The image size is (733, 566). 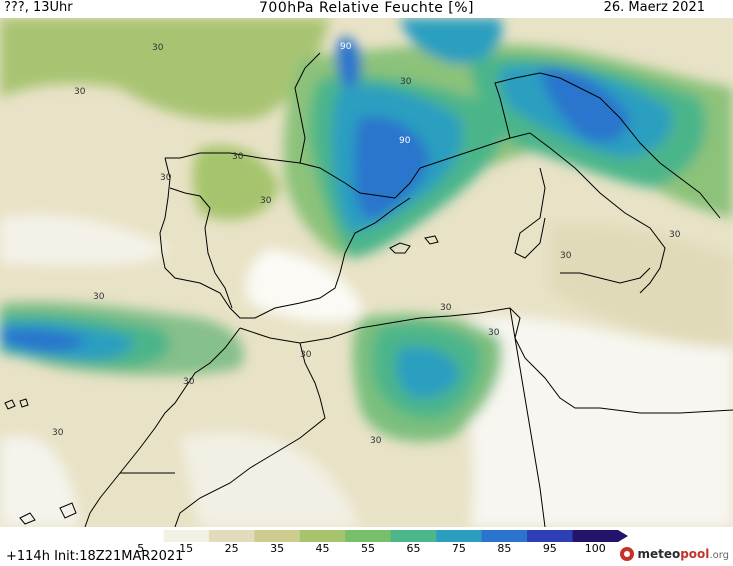 What do you see at coordinates (186, 548) in the screenshot?
I see `colorbar-tick-label: 15` at bounding box center [186, 548].